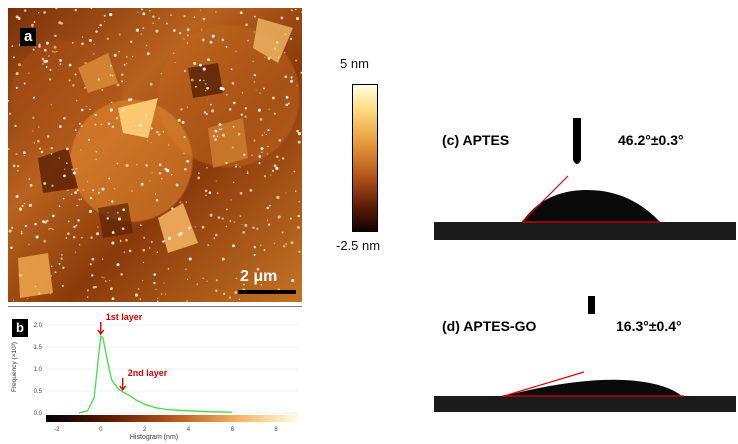 This screenshot has height=444, width=738. I want to click on tangent-line, so click(544, 384).